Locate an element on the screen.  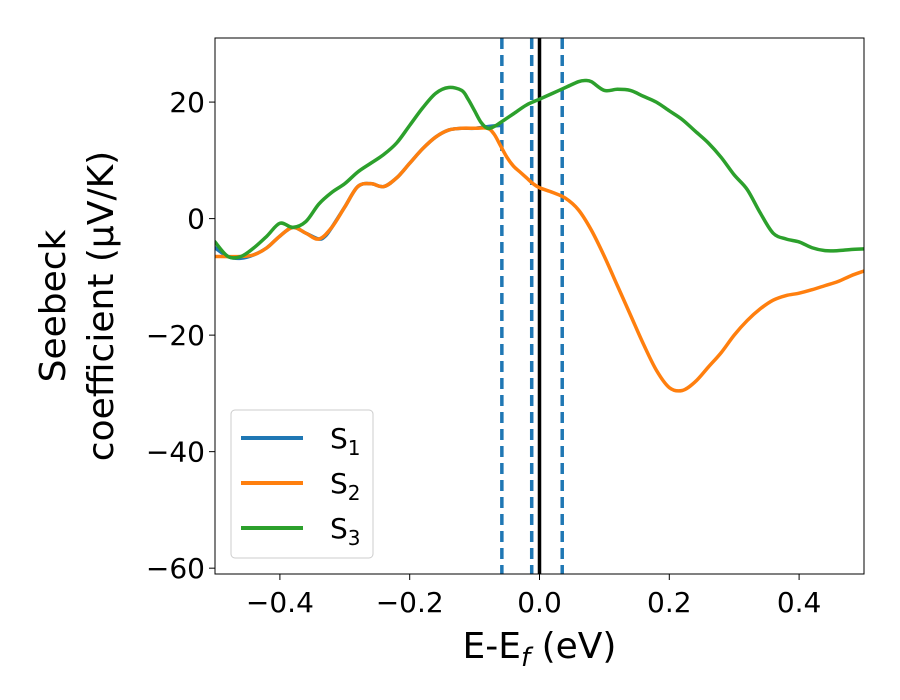
x-axis-ticks: −0.4 −0.2 0.0 0.2 0.4 is located at coordinates (533, 596).